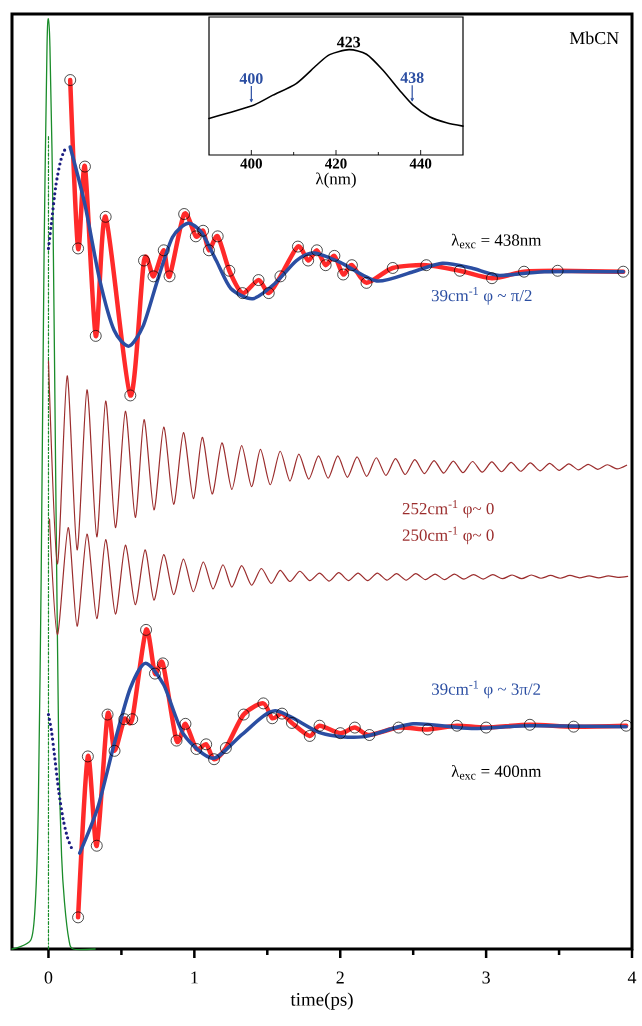  I want to click on x-tick-label: 420, so click(336, 163).